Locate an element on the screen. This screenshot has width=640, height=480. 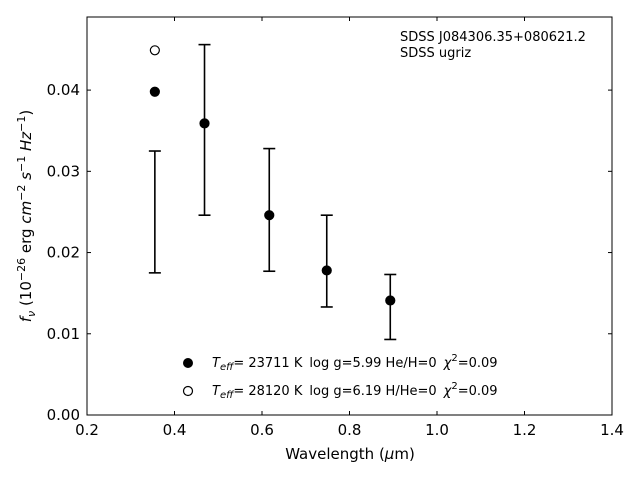
legend-marker-filled is located at coordinates (188, 363).